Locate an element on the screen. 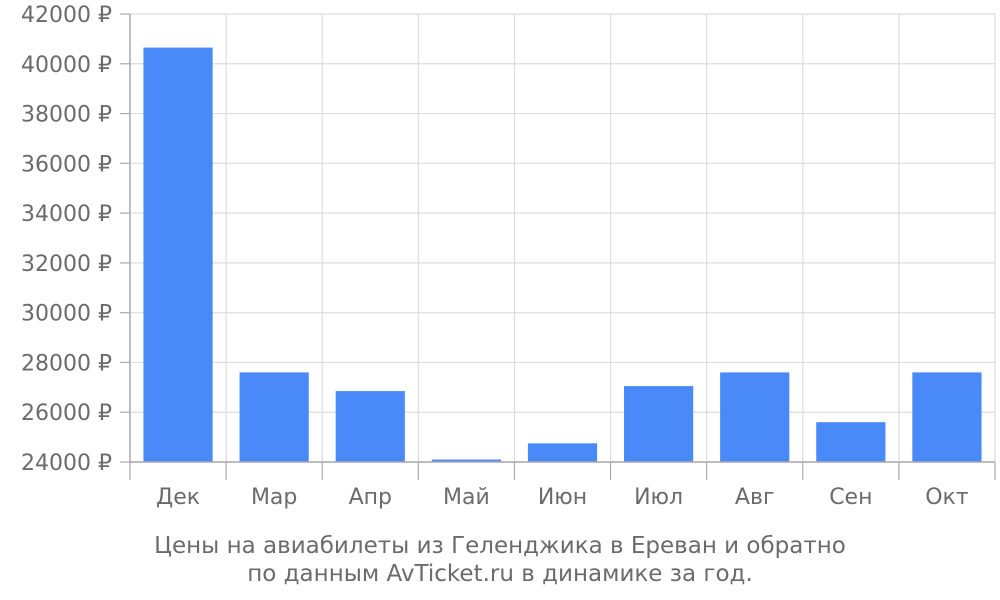 This screenshot has width=1000, height=600. y-tick-label: 30000 ₽ is located at coordinates (66, 314).